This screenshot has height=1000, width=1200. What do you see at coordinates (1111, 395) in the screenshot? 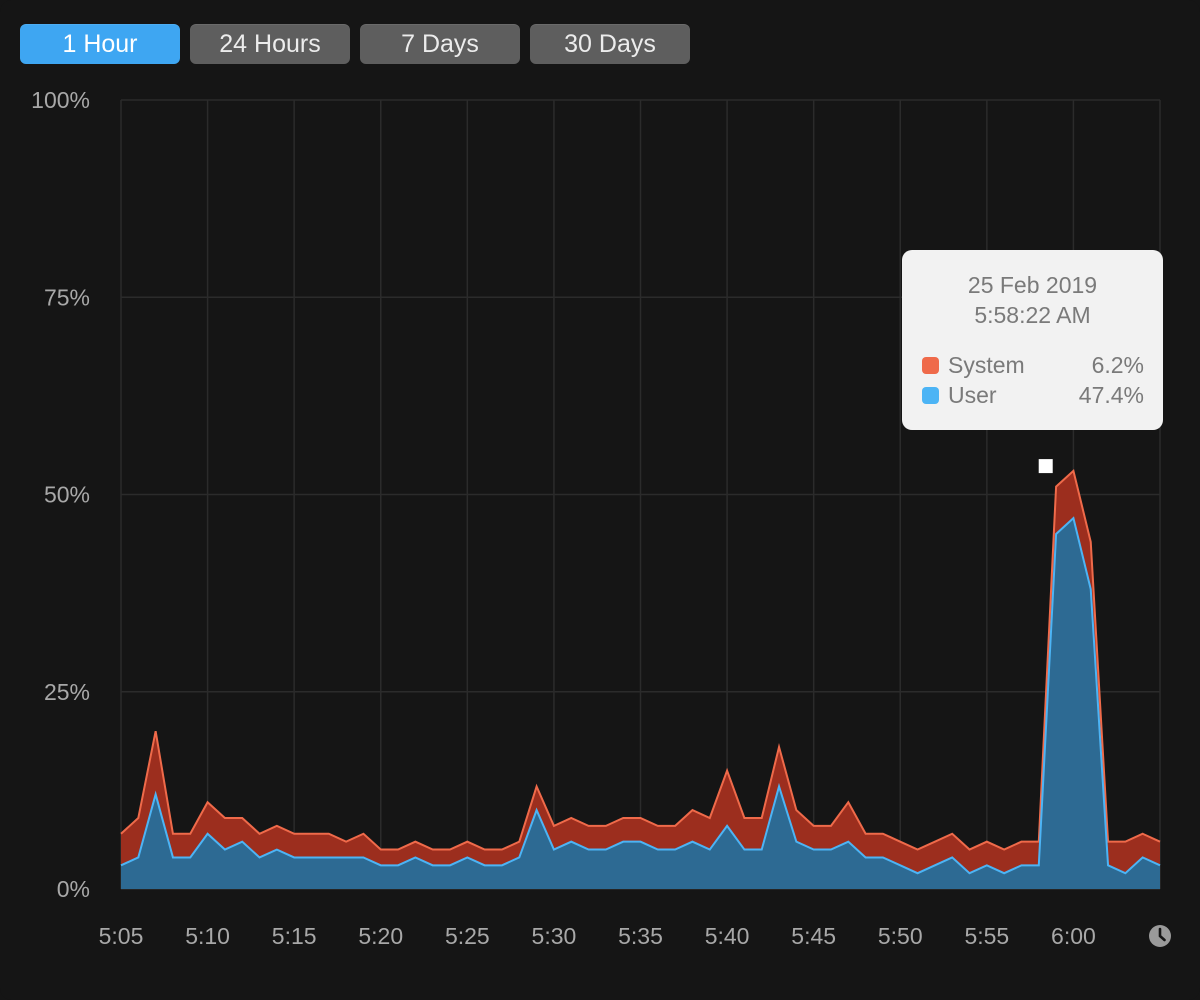
I see `tooltip-user-value: 47.4%` at bounding box center [1111, 395].